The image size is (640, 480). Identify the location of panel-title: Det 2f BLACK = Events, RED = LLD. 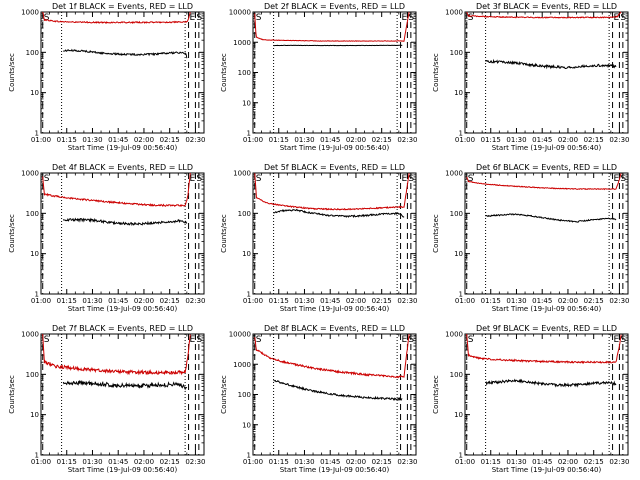
(334, 6).